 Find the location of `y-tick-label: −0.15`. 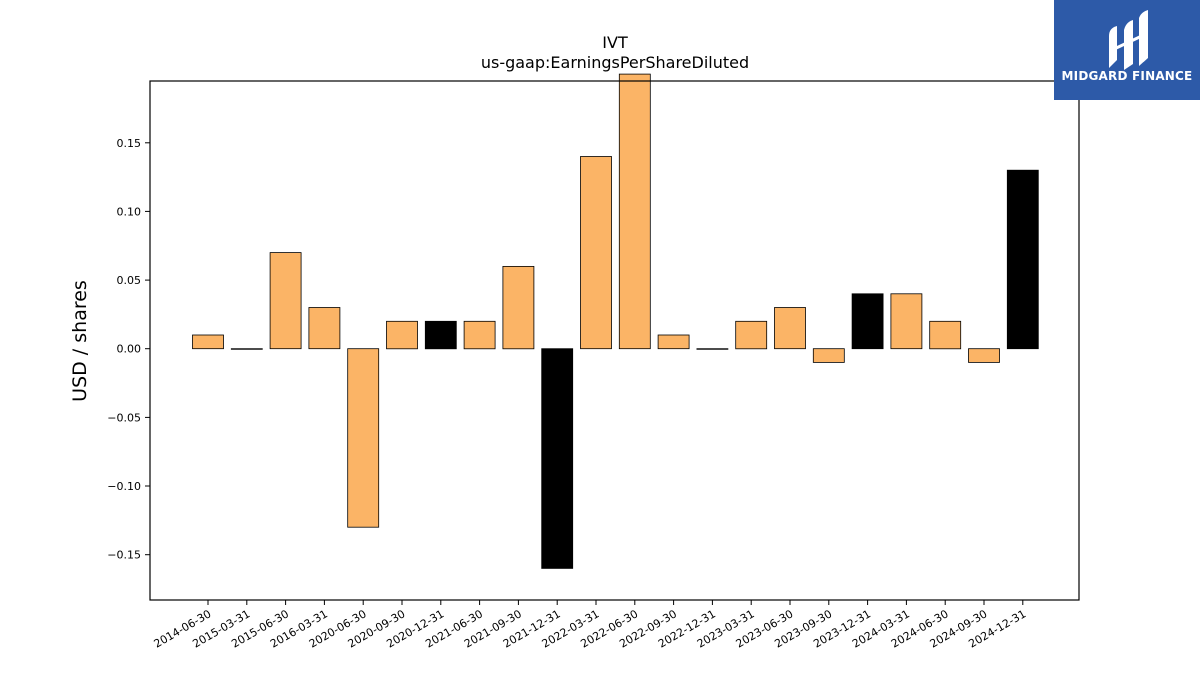

y-tick-label: −0.15 is located at coordinates (124, 555).